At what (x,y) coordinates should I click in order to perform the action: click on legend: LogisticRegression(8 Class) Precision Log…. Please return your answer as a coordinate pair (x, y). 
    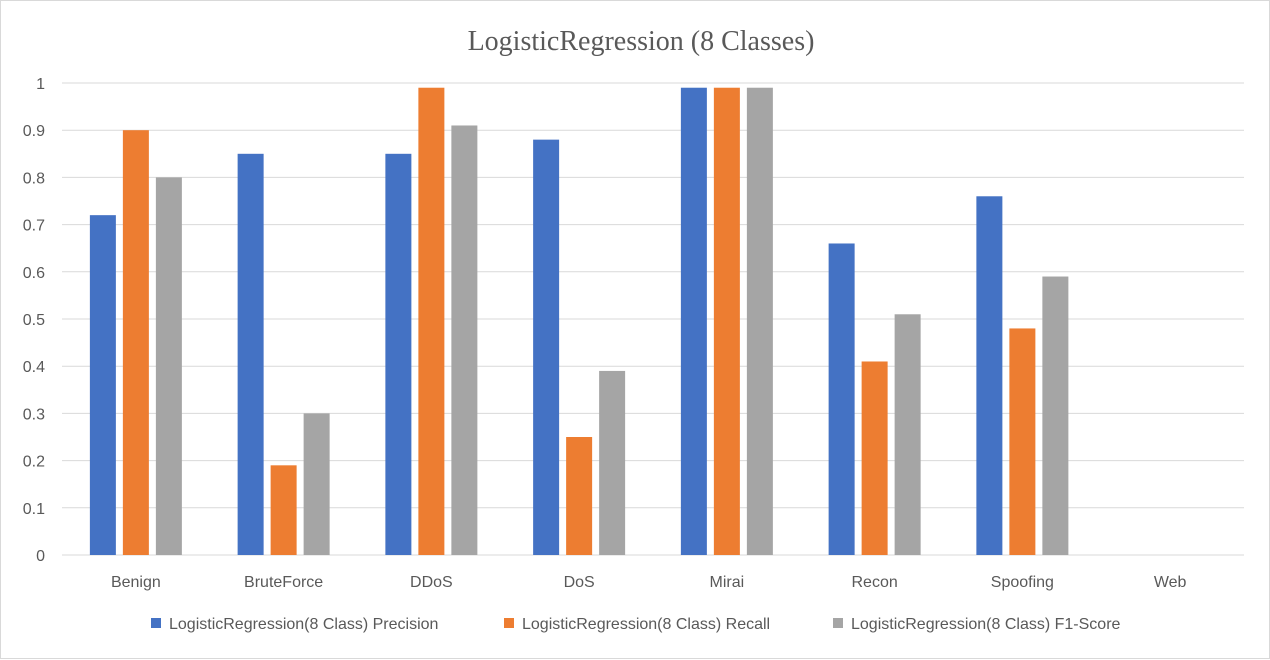
    Looking at the image, I should click on (636, 624).